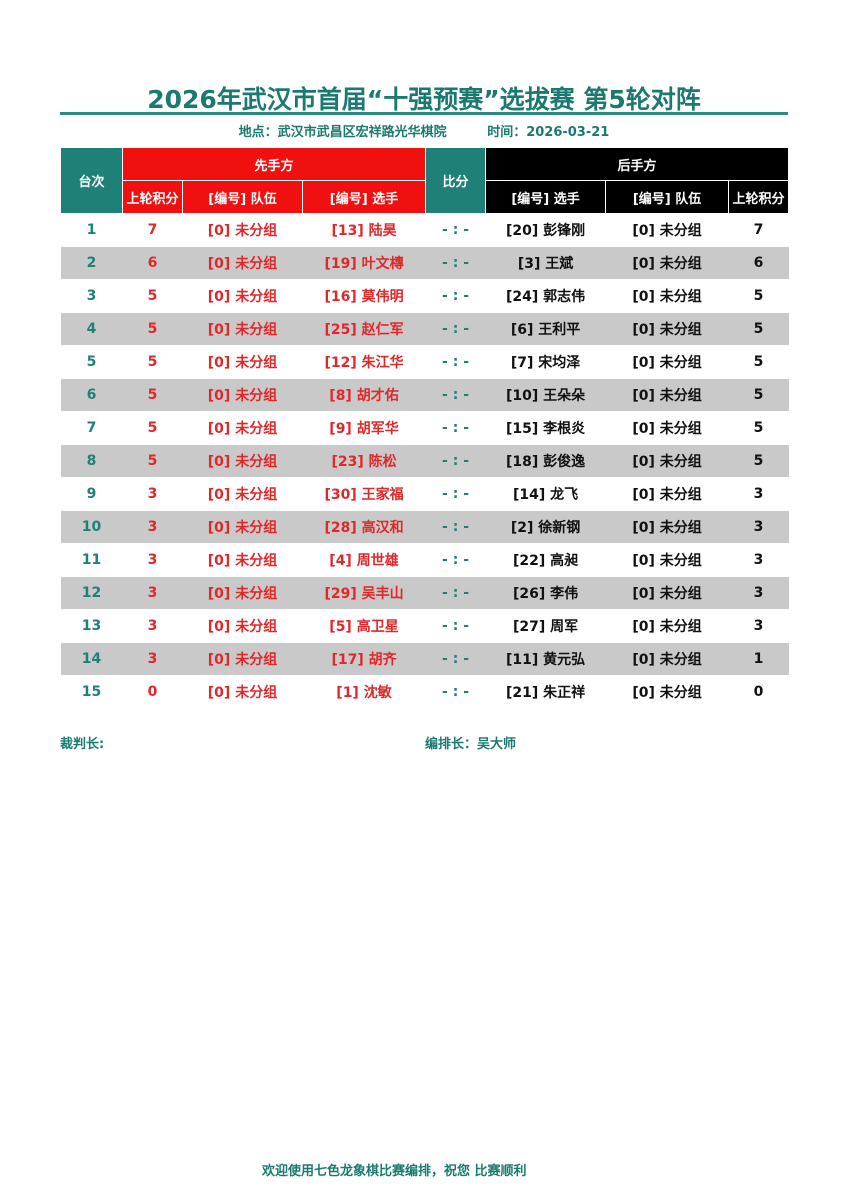  Describe the element at coordinates (91, 461) in the screenshot. I see `board-number: 8` at that location.